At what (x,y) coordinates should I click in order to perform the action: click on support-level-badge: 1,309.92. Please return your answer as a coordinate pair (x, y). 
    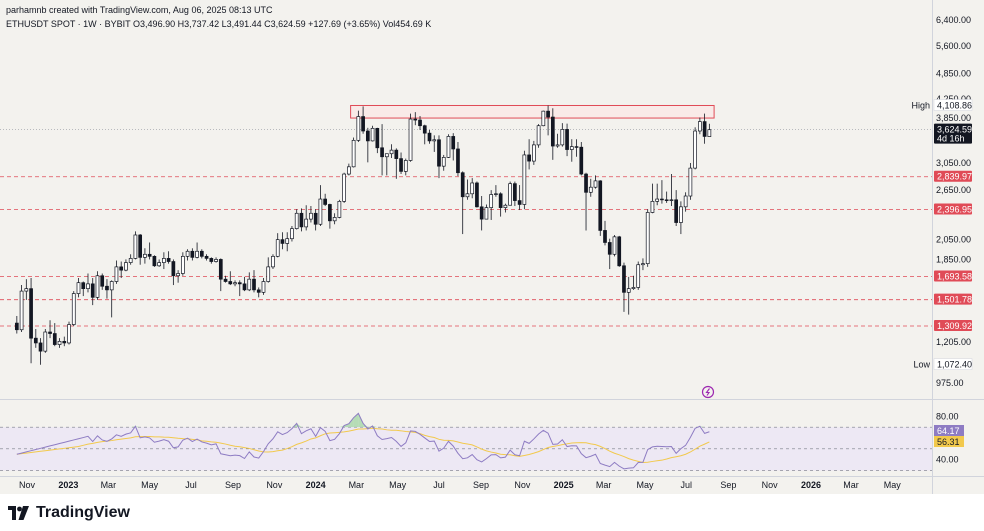
    Looking at the image, I should click on (953, 326).